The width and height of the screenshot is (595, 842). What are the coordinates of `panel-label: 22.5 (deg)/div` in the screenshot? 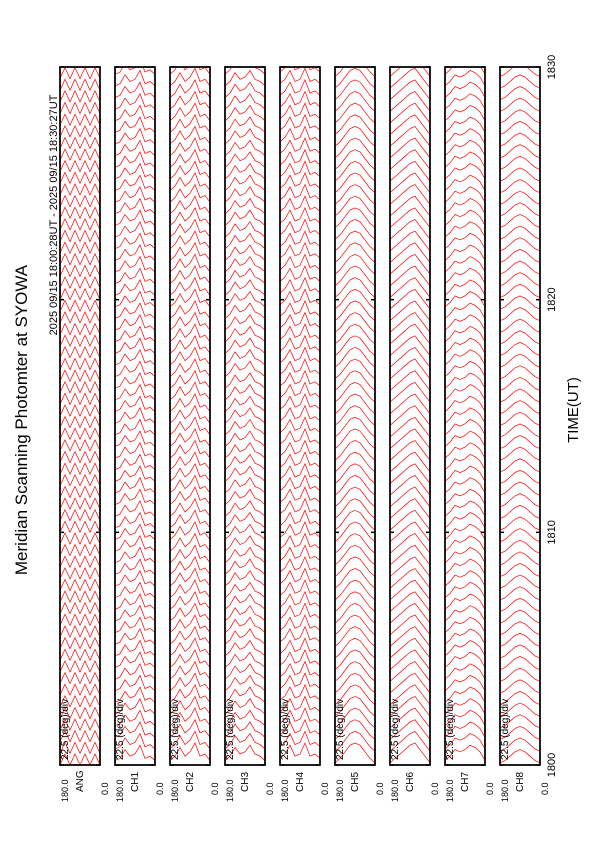 It's located at (450, 729).